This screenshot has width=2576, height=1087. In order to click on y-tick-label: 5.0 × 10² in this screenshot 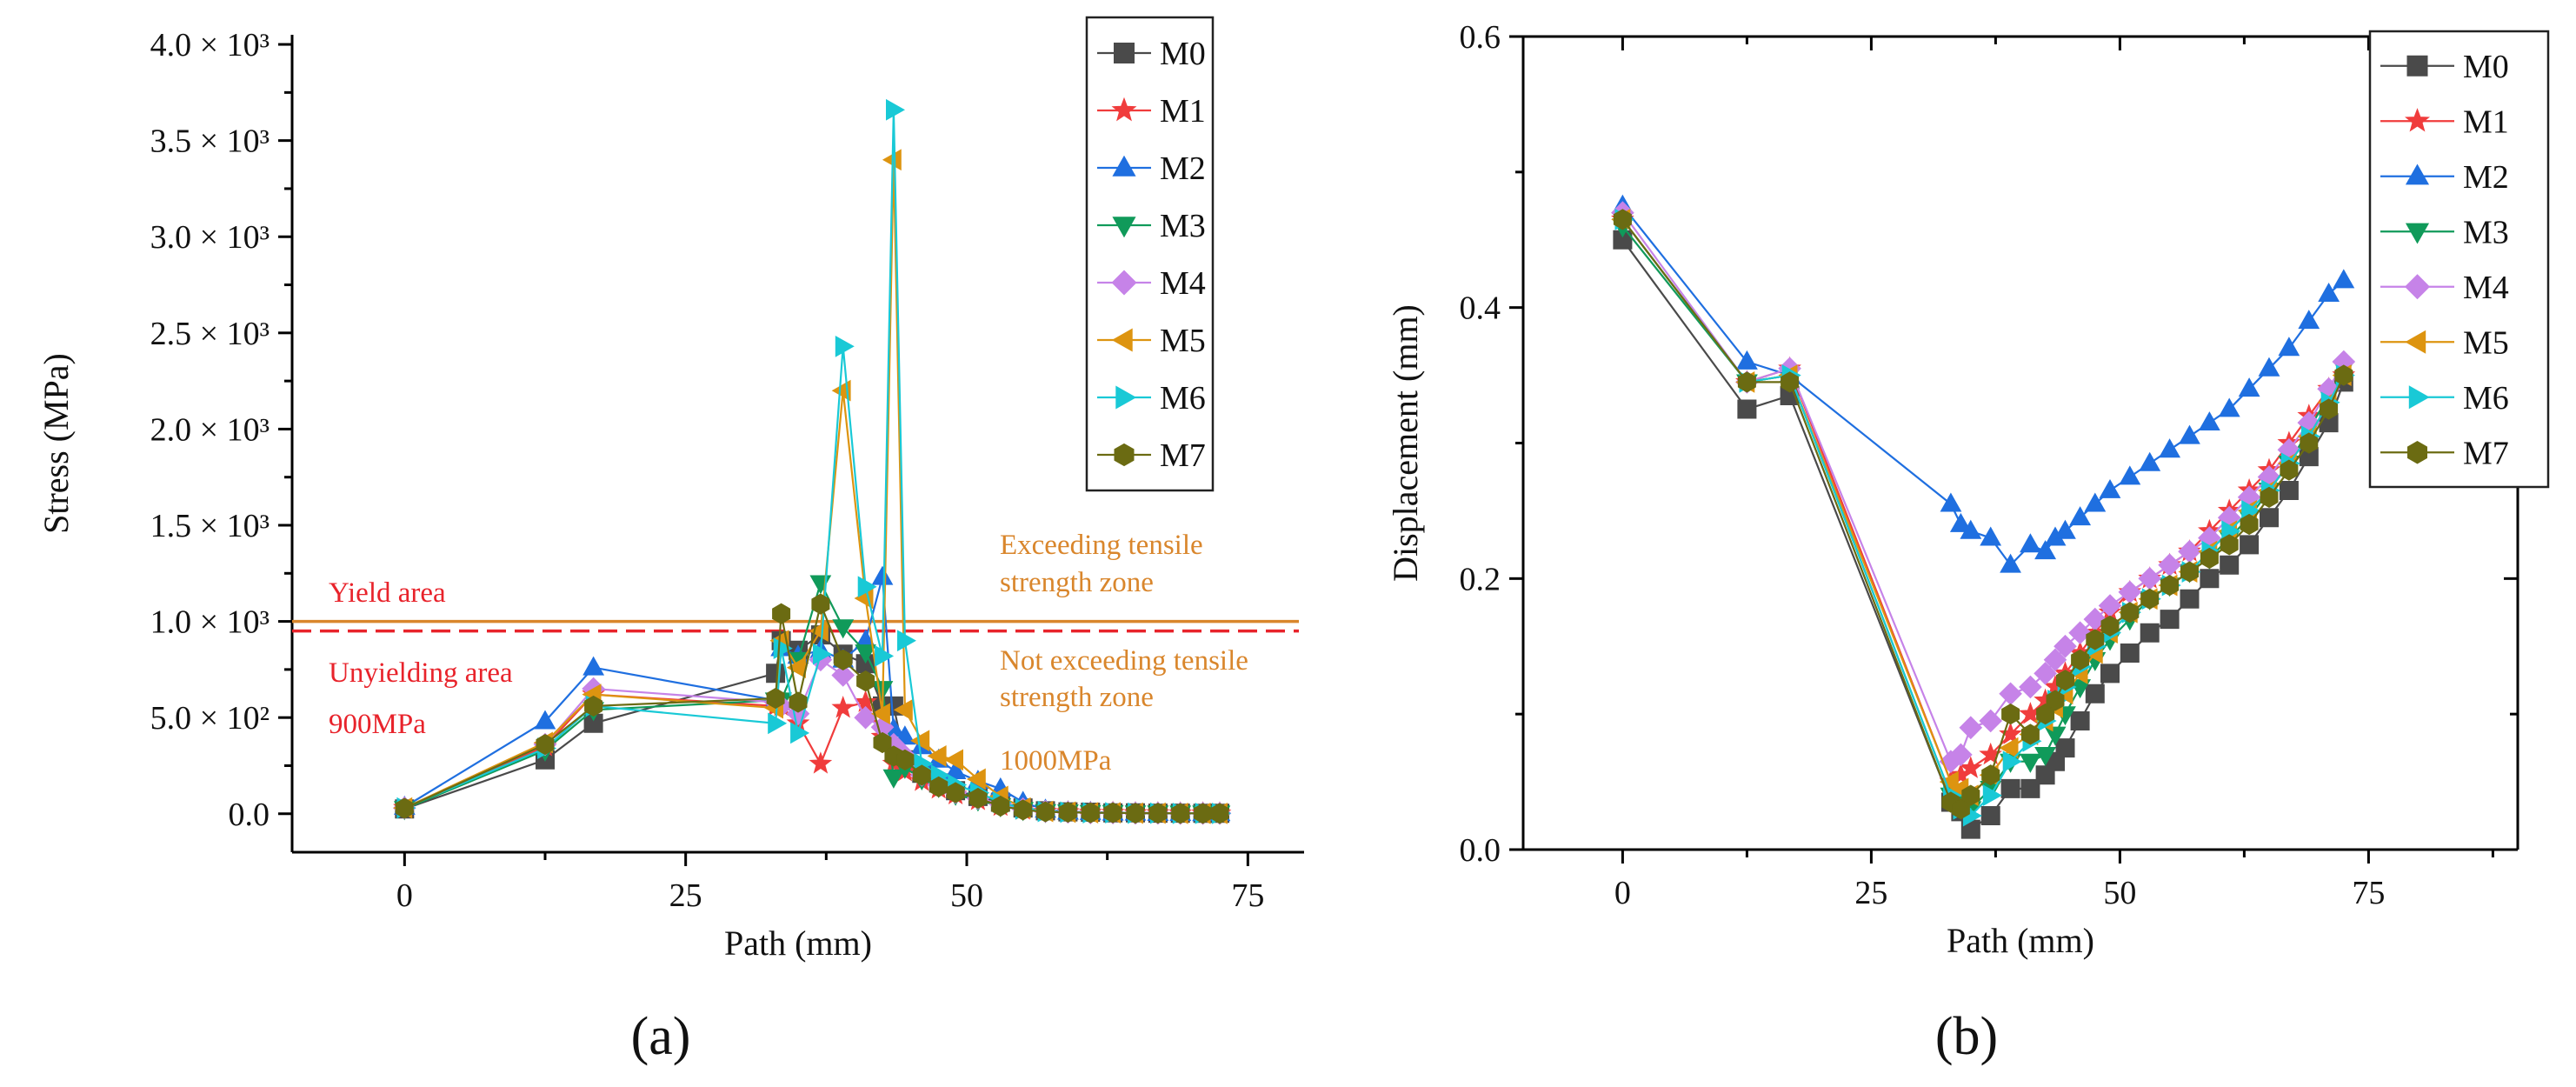, I will do `click(210, 718)`.